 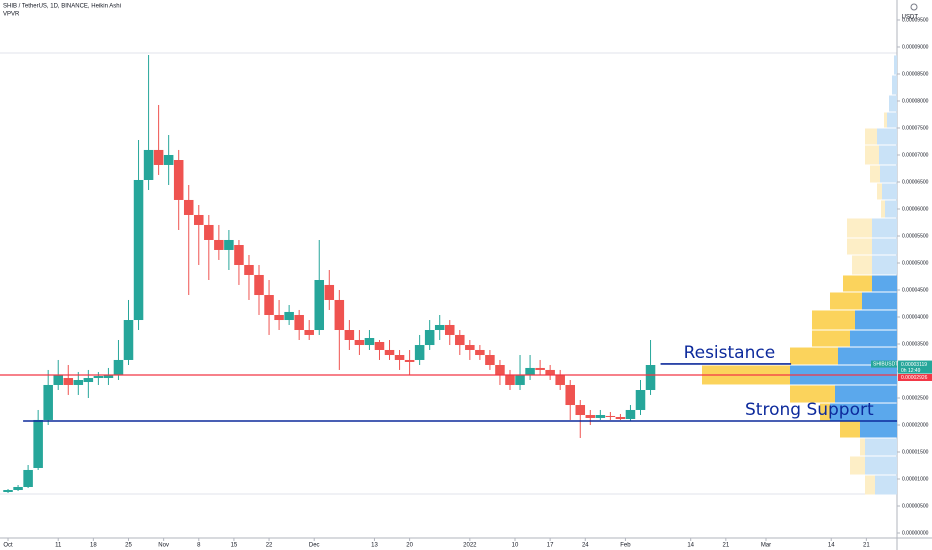 I want to click on x-tick-label: 2022, so click(x=470, y=546).